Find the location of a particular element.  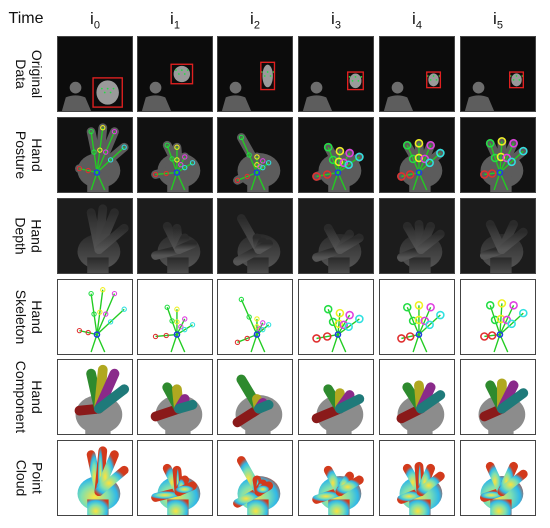

column-header-subscript: 5 is located at coordinates (499, 25).